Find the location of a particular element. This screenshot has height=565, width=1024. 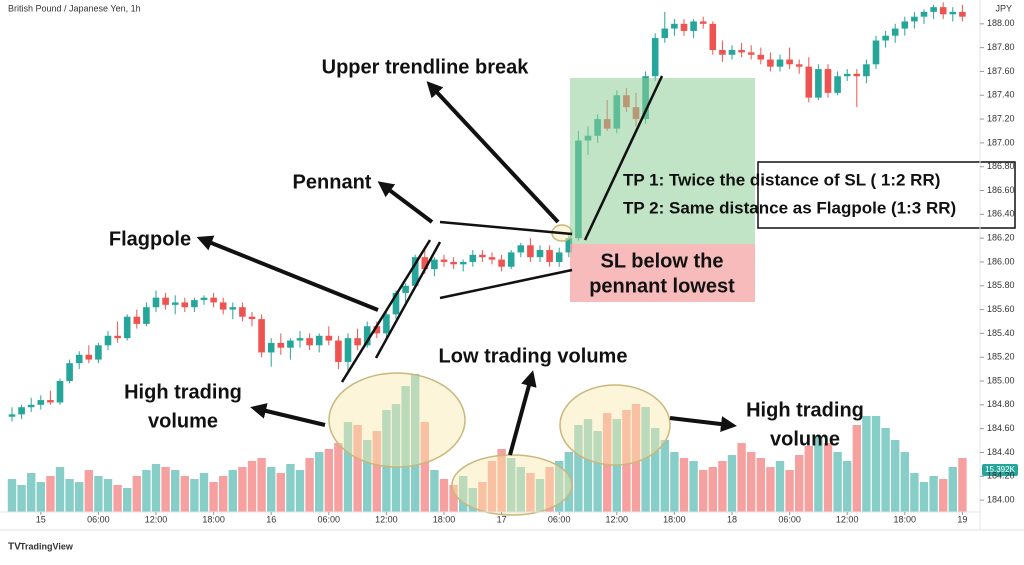

ellipse is located at coordinates (615, 425).